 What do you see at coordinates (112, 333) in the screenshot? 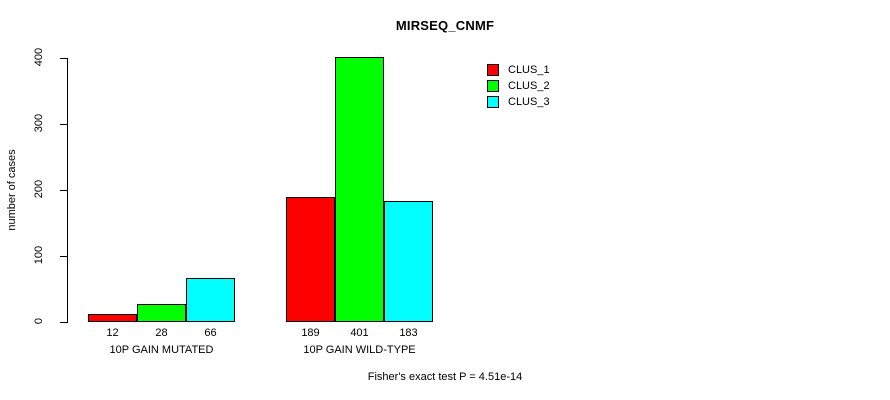
I see `bar-value-label: 12` at bounding box center [112, 333].